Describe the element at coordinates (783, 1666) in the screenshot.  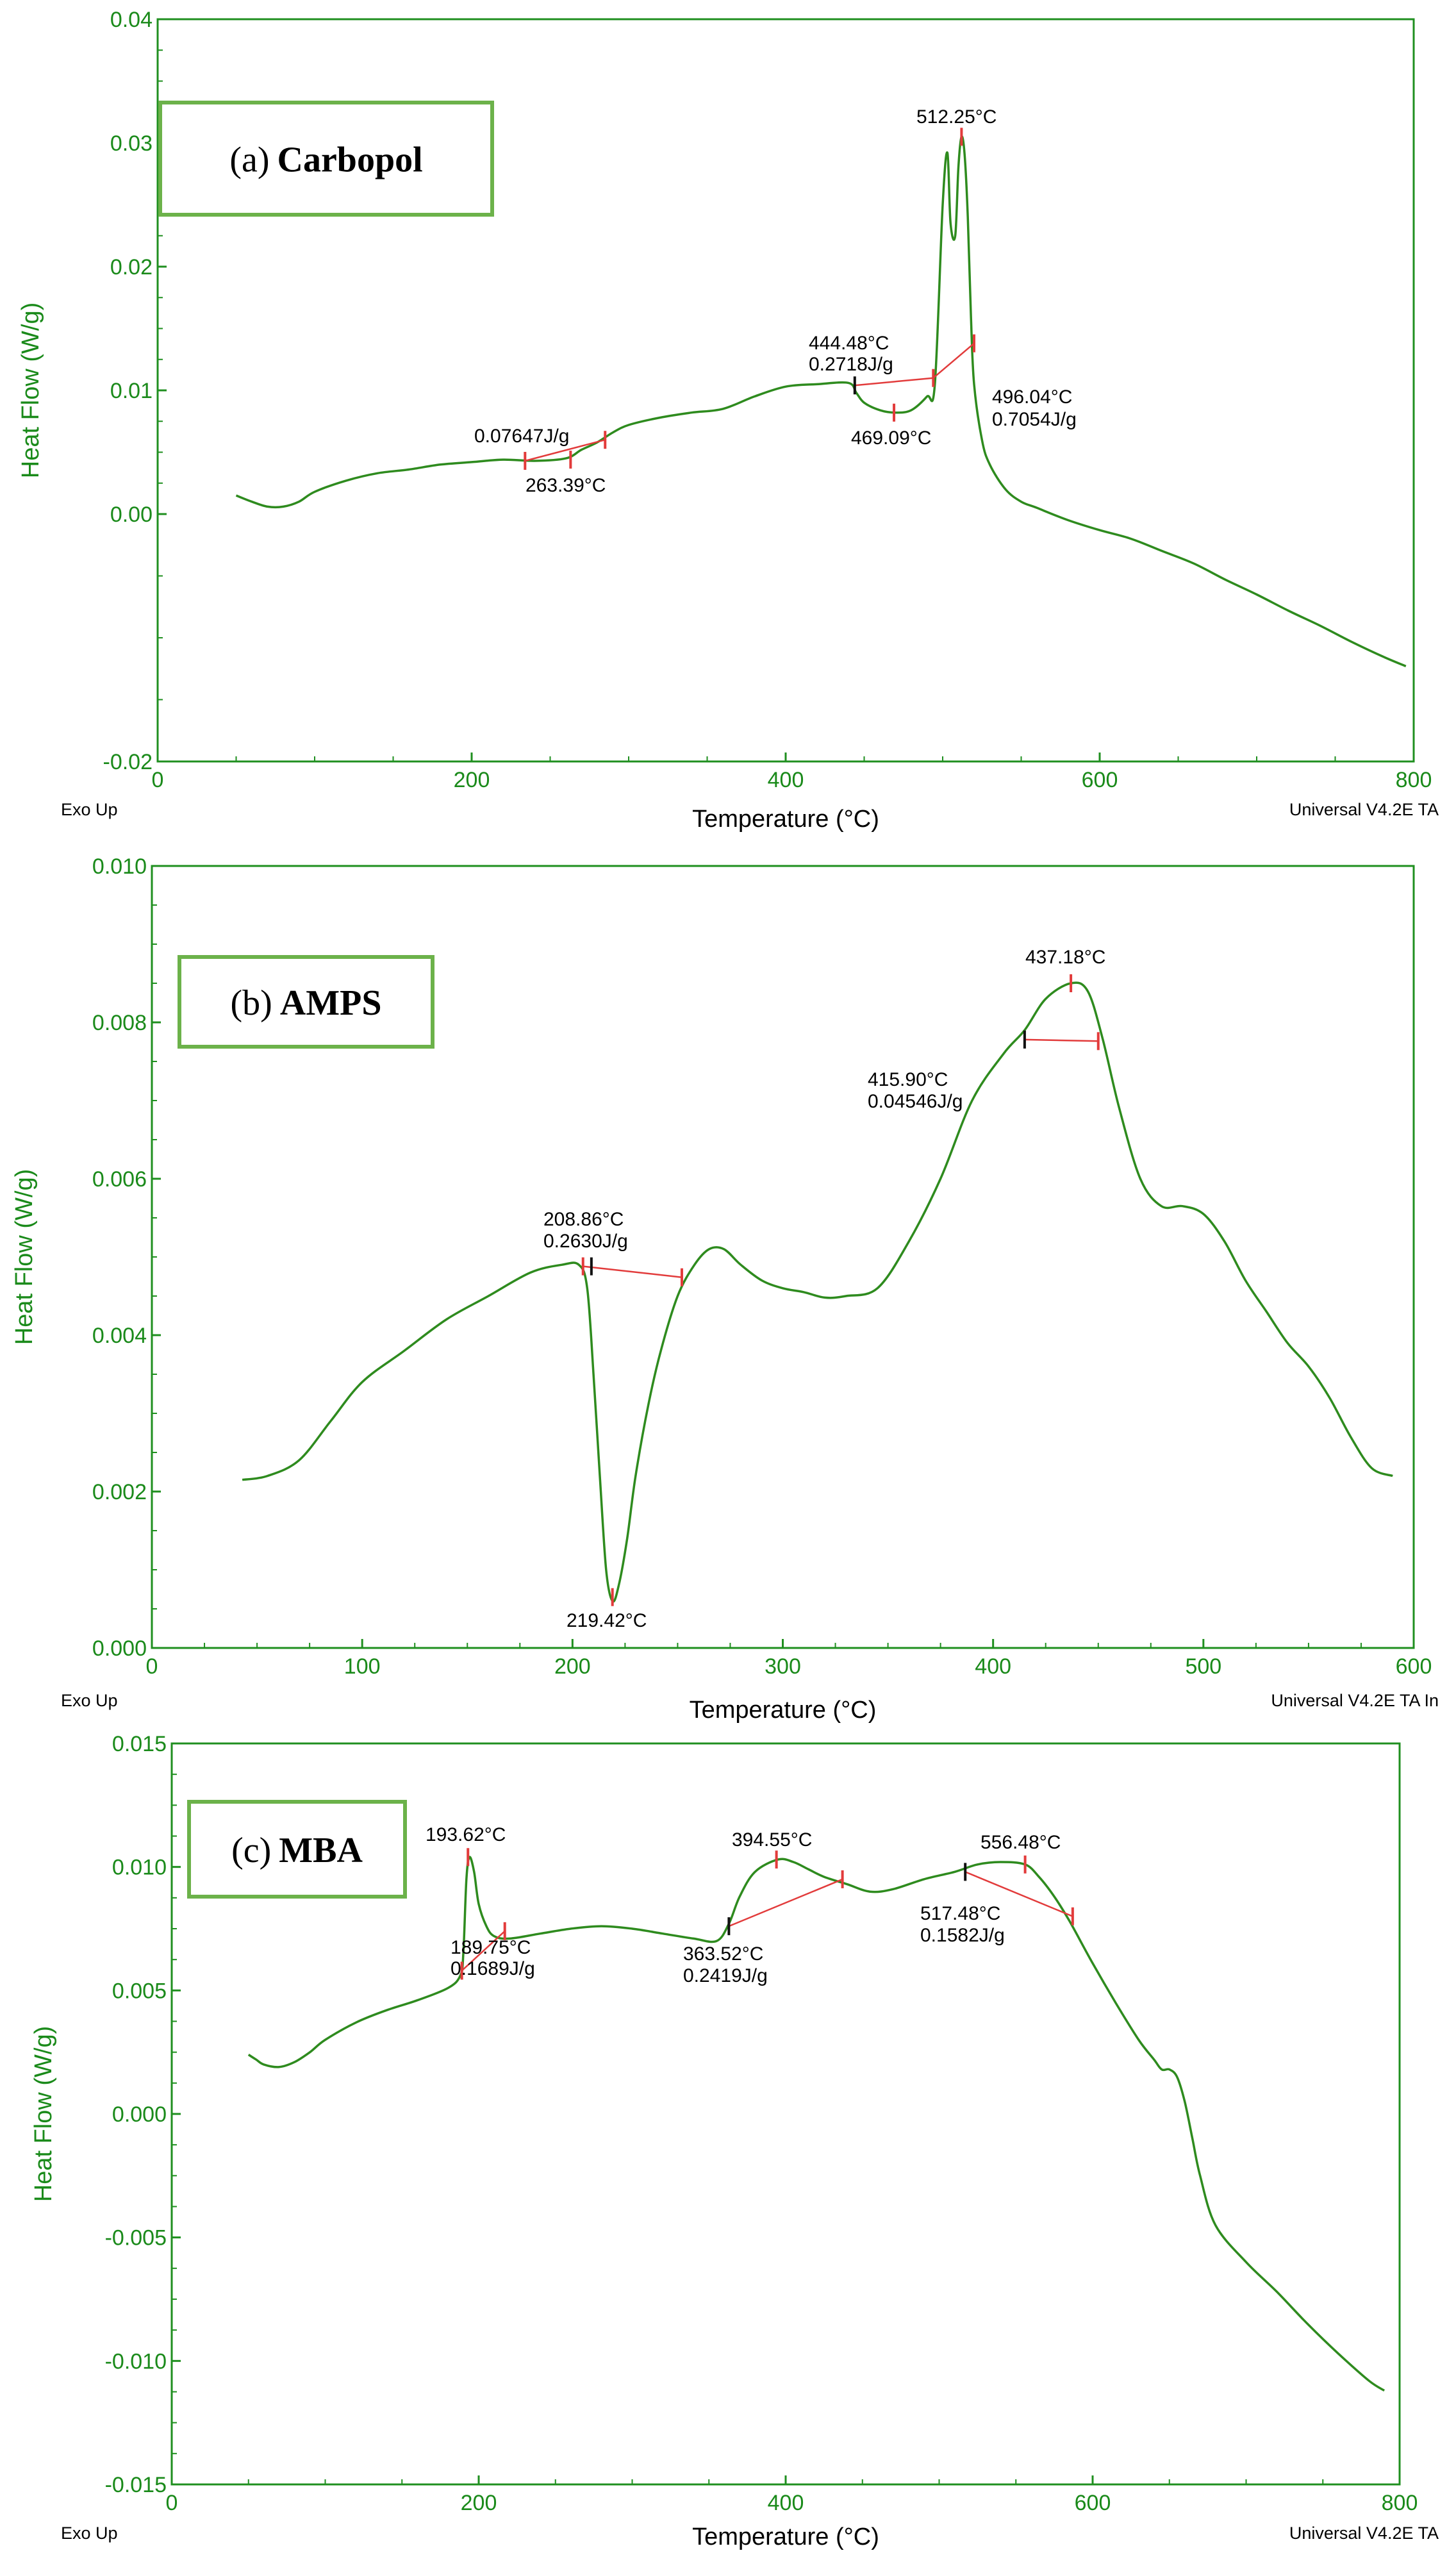
I see `x-tick-label: 300` at that location.